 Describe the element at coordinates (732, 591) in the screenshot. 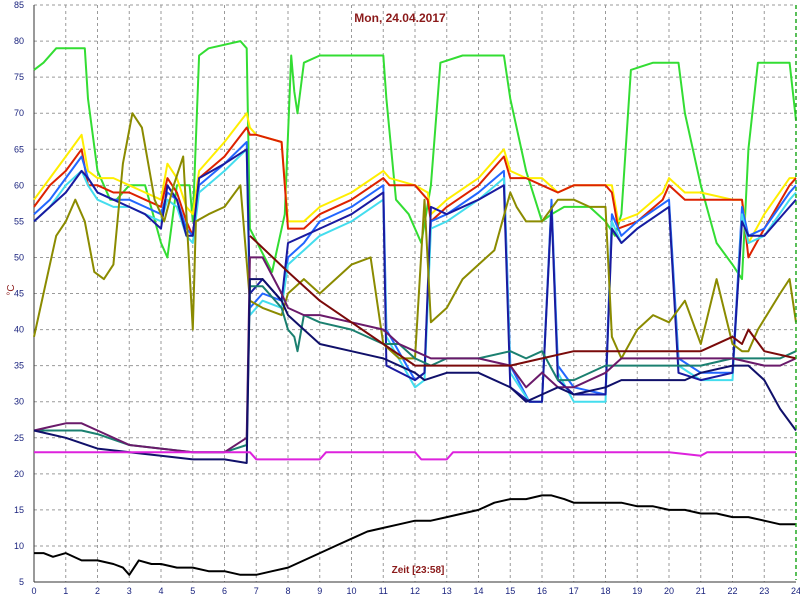

I see `x-tick-label-22: 22` at that location.